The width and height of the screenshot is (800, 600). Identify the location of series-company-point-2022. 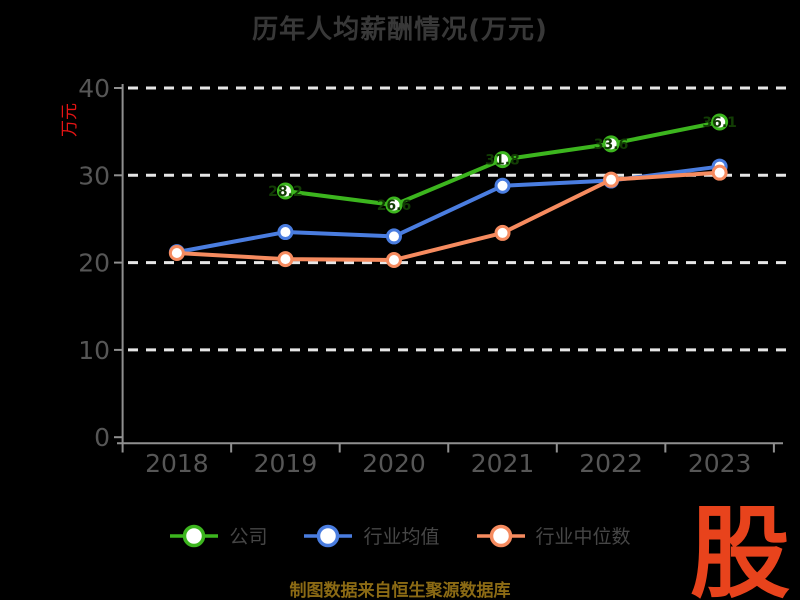
(611, 144).